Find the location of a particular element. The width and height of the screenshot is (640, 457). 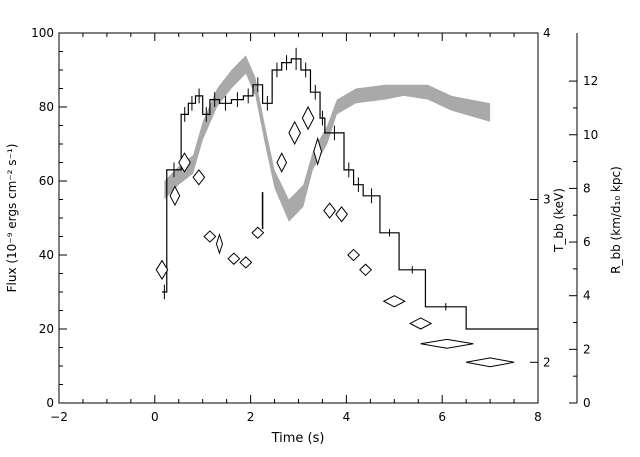

y-right-tick-label: 12 is located at coordinates (590, 81).